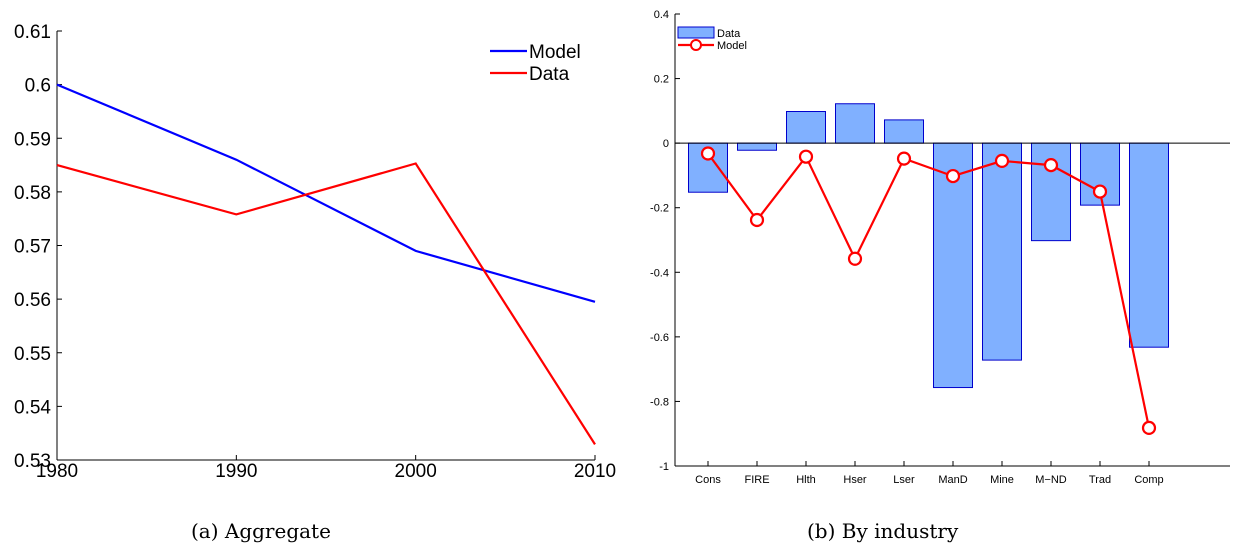  I want to click on model-point-fire, so click(757, 220).